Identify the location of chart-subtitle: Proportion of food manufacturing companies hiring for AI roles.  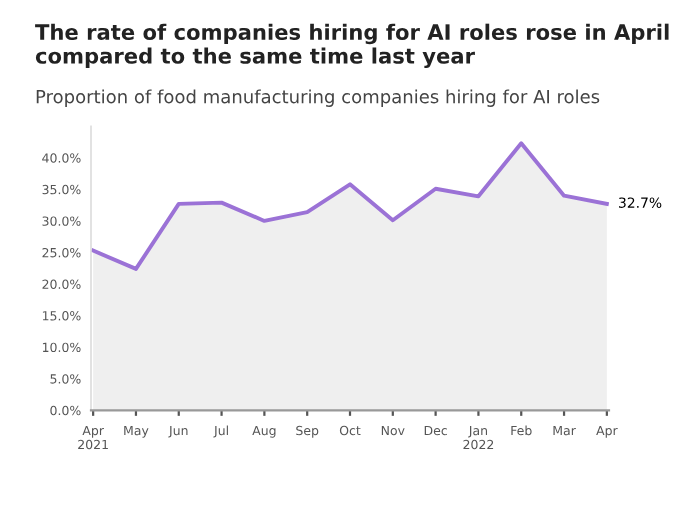
(318, 98).